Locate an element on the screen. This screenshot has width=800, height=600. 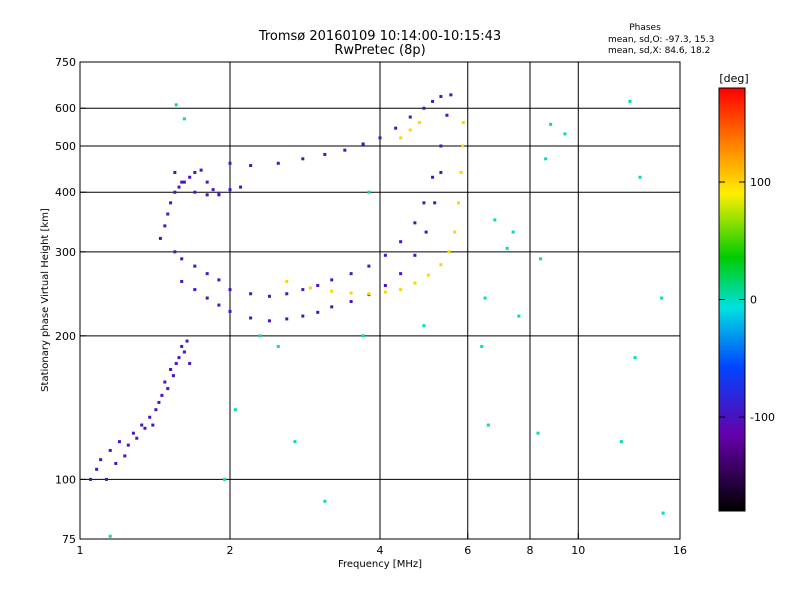
y-tick-label: 750 is located at coordinates (65, 62).